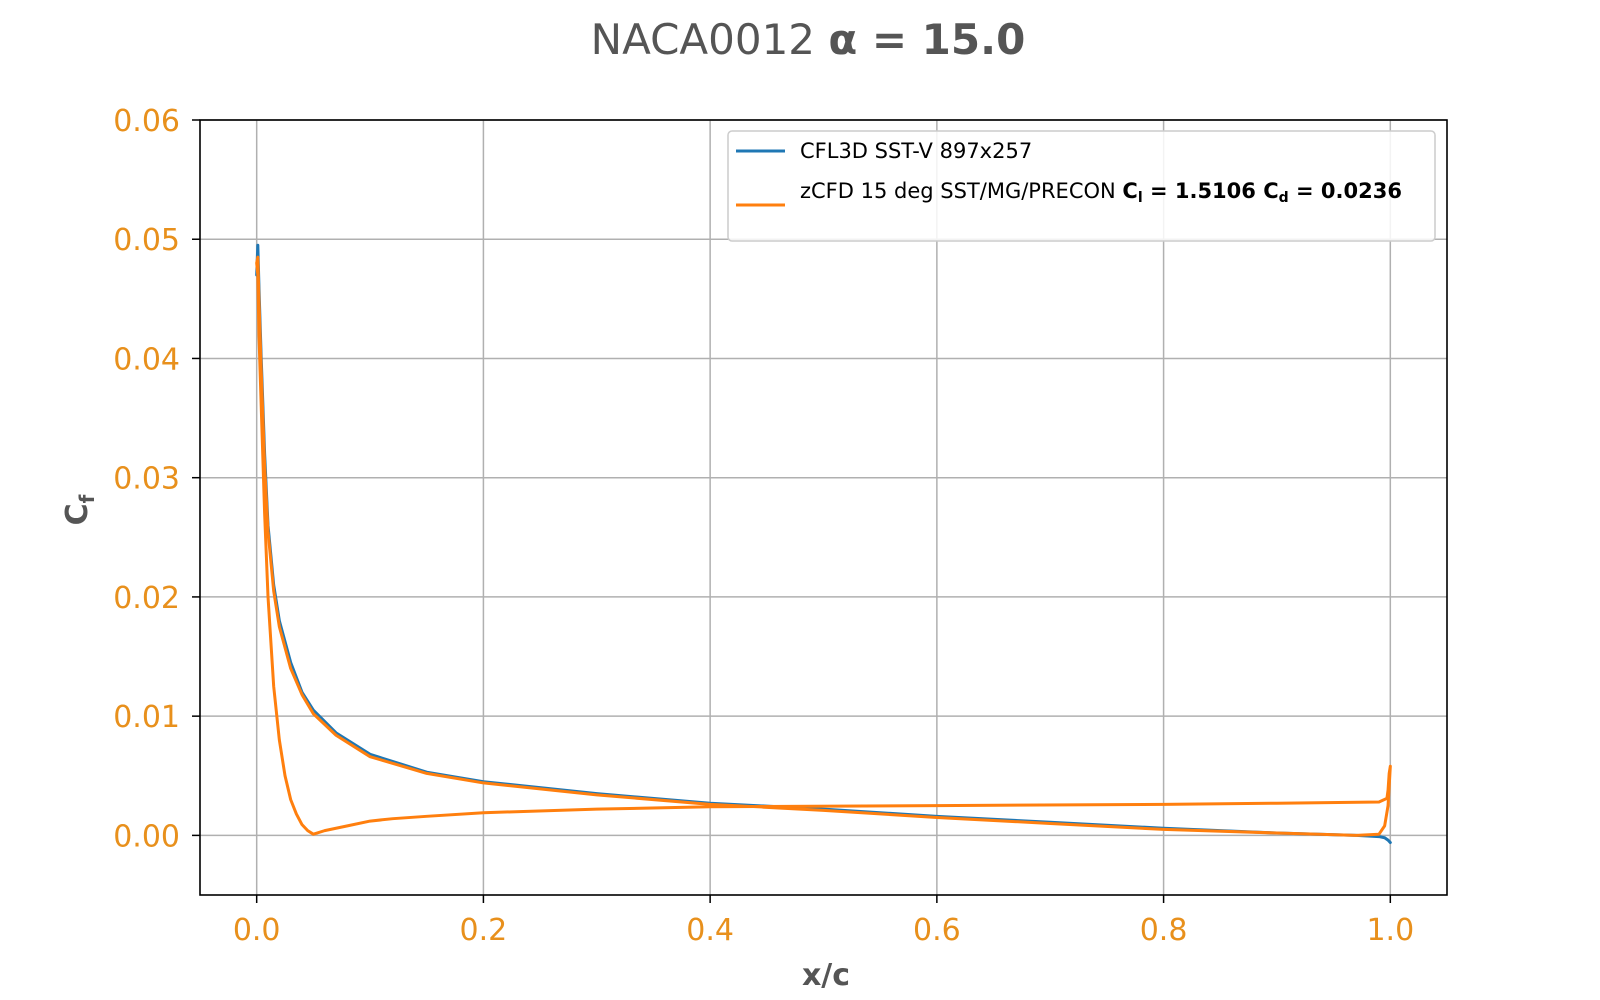 Image resolution: width=1600 pixels, height=1000 pixels. I want to click on y-axis-label: Cf, so click(79, 509).